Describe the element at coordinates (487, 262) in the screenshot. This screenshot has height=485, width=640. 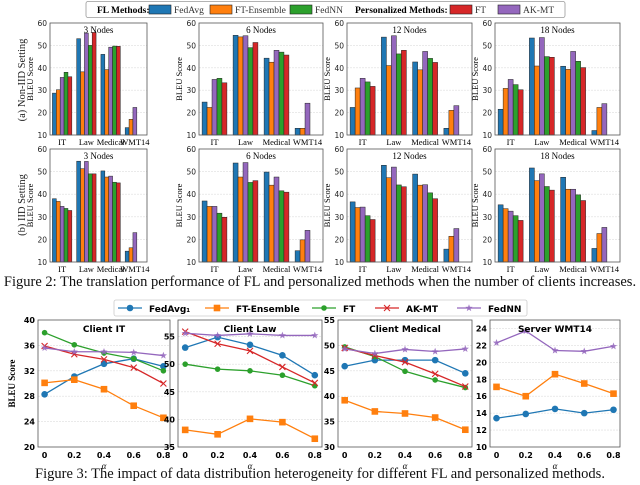
I see `y-tick-label: 10` at that location.